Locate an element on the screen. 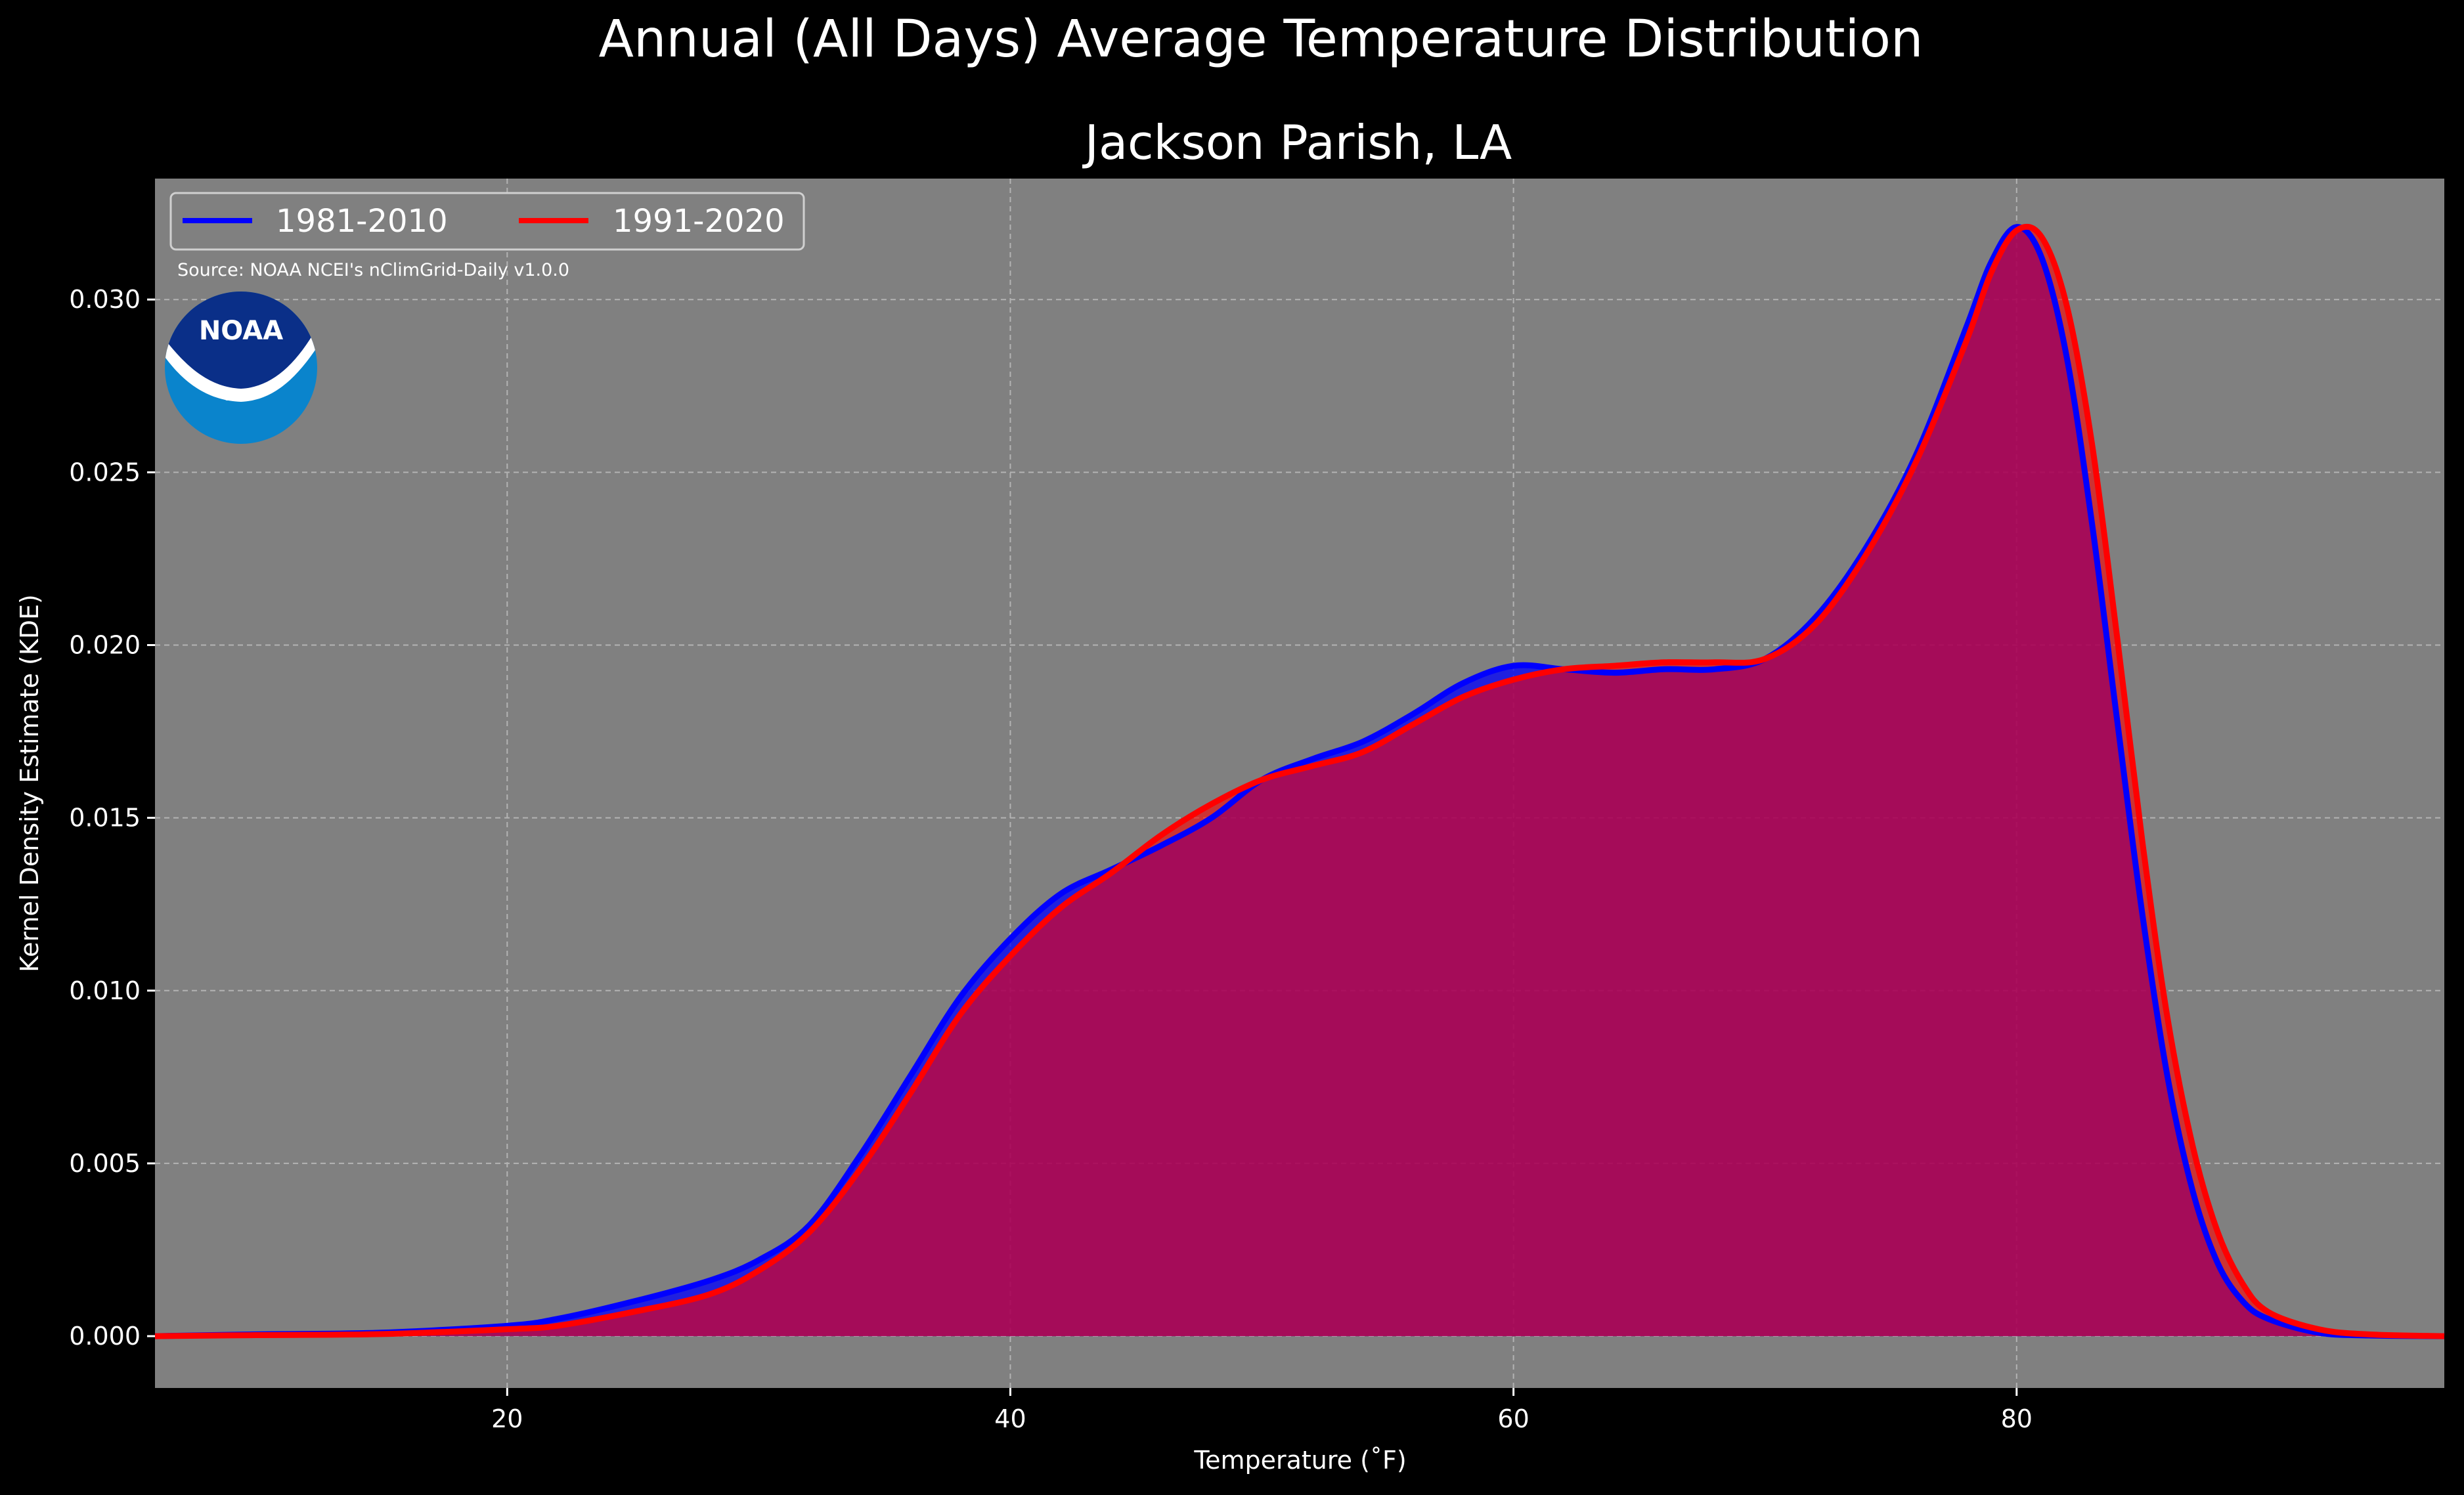 The image size is (2464, 1495). x-axis-ticks: 20 40 60 80 is located at coordinates (1262, 1410).